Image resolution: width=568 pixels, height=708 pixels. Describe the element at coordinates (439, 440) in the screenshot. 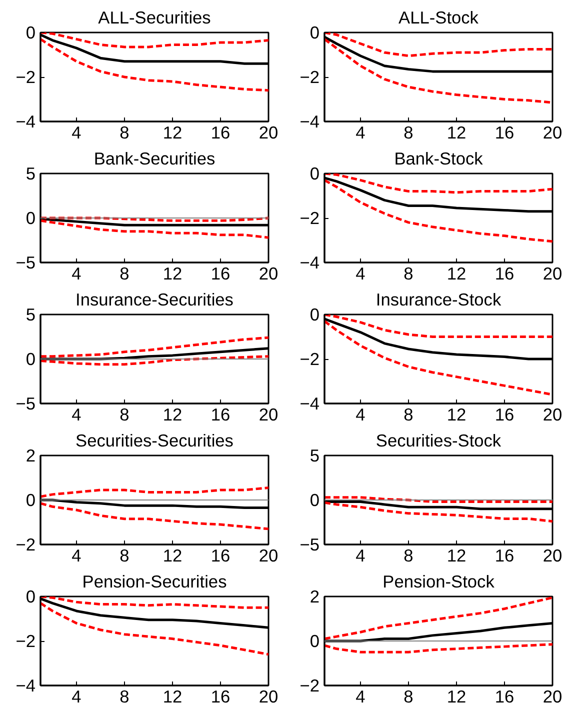

I see `chart-title: Securities-Stock` at that location.